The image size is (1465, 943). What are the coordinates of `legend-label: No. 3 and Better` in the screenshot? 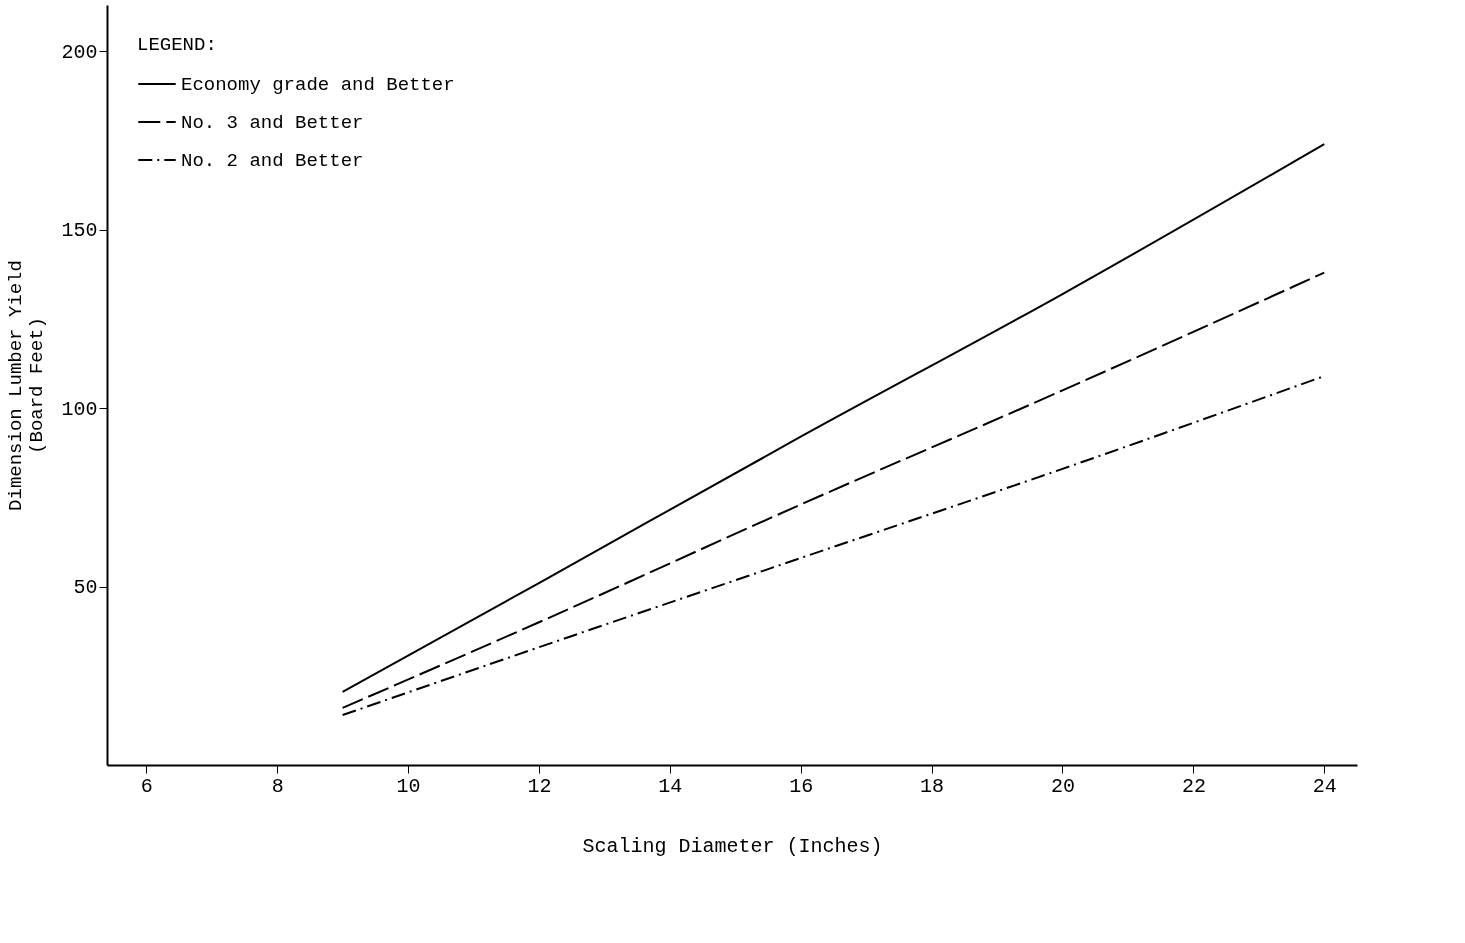 It's located at (272, 123).